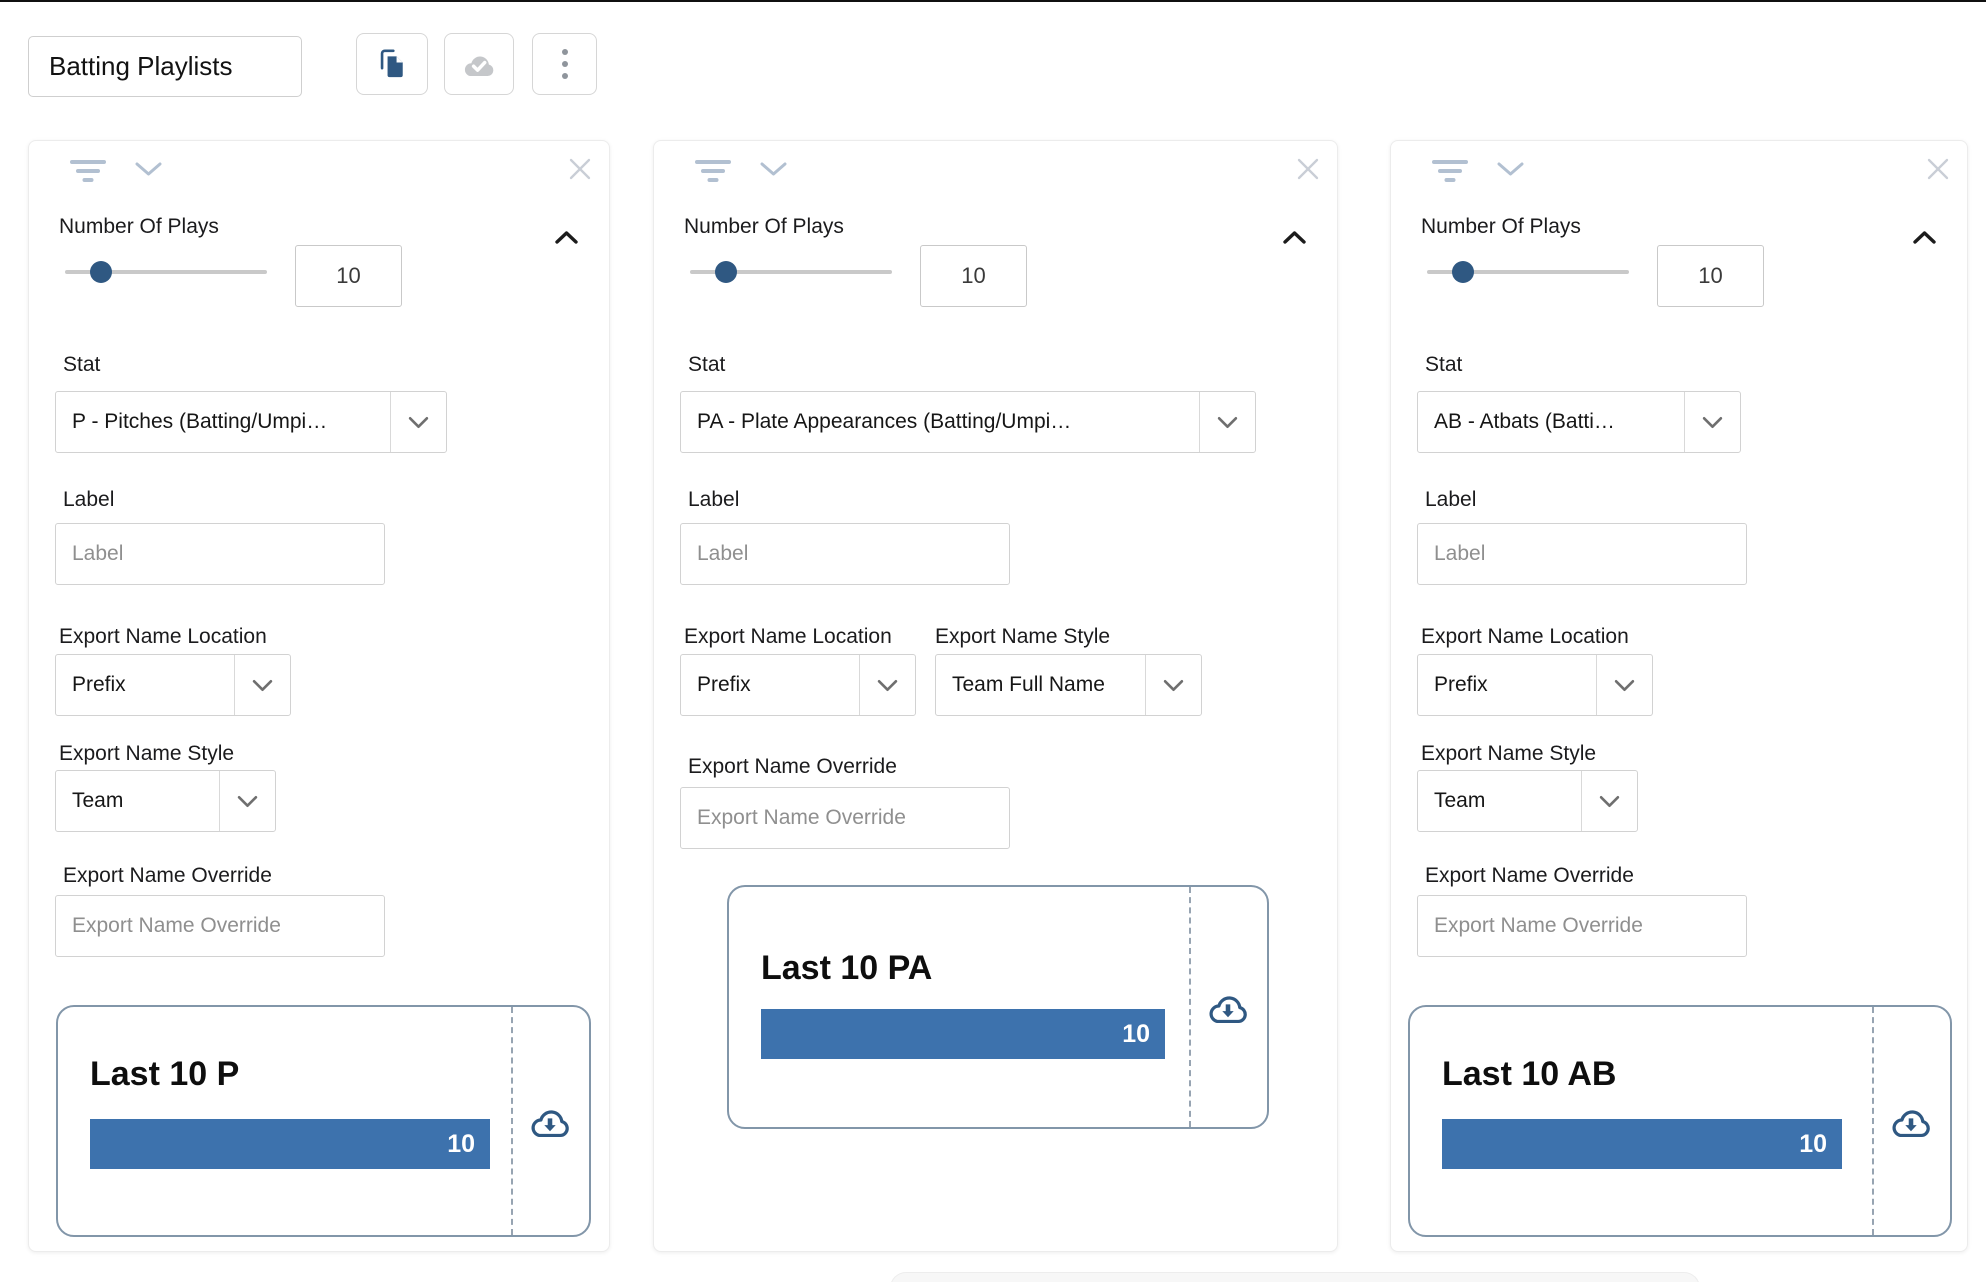 Image resolution: width=1986 pixels, height=1282 pixels. I want to click on export-name-style-select: Team Full Name, so click(1068, 685).